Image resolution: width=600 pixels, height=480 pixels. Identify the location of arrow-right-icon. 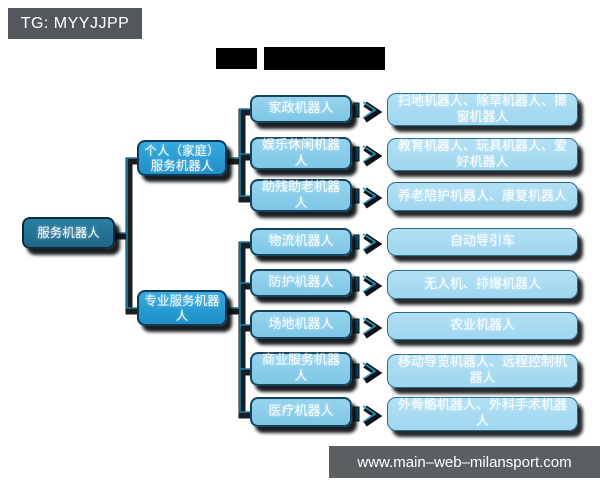
(368, 264).